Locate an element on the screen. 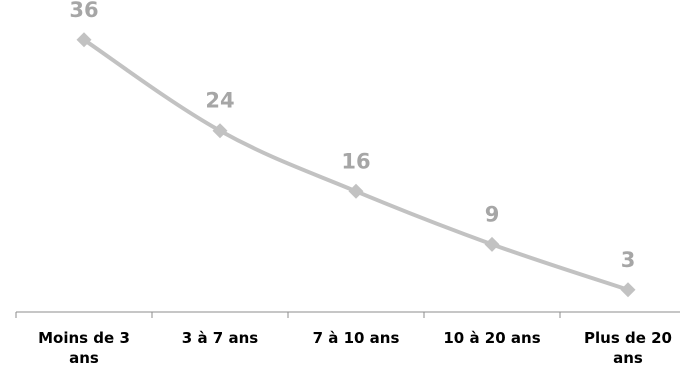 The width and height of the screenshot is (680, 373). data-label: 24 is located at coordinates (219, 101).